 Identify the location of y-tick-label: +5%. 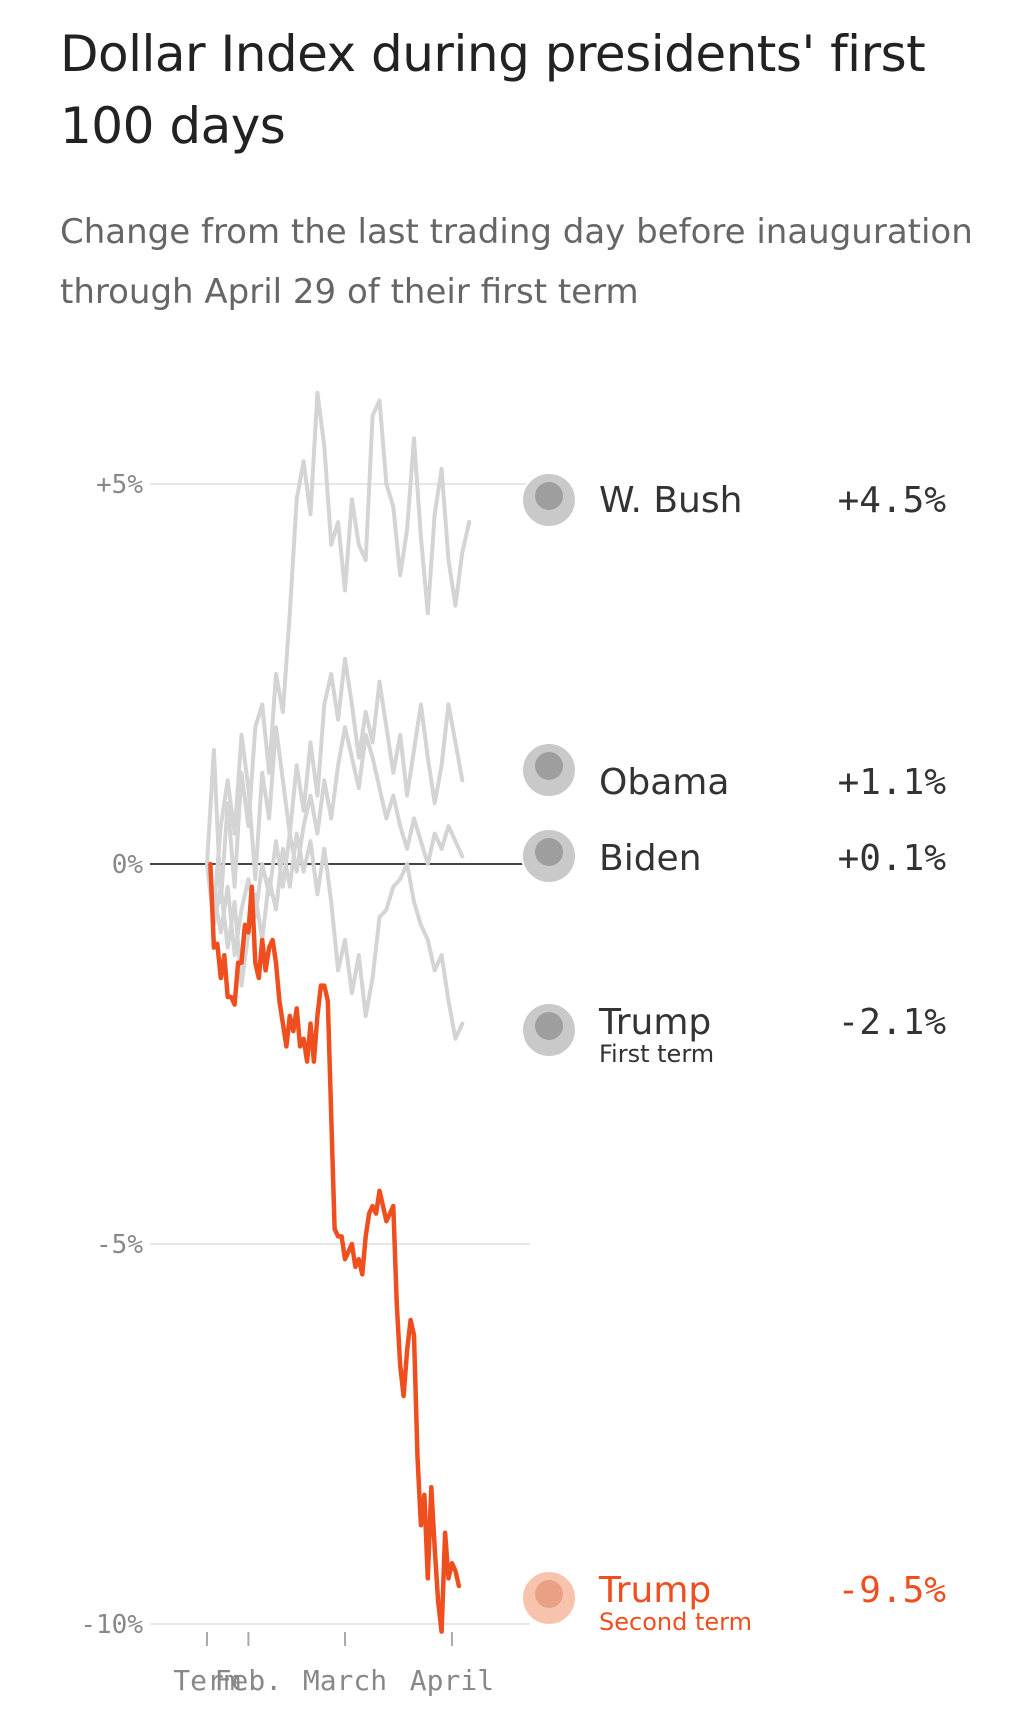
(119, 485).